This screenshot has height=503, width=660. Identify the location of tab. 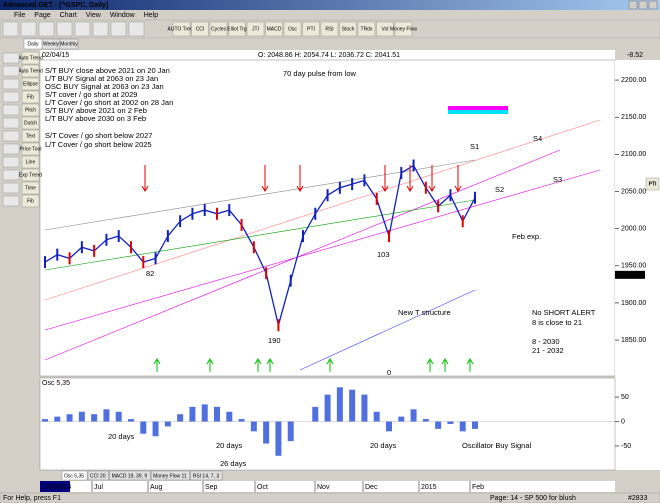
(69, 44).